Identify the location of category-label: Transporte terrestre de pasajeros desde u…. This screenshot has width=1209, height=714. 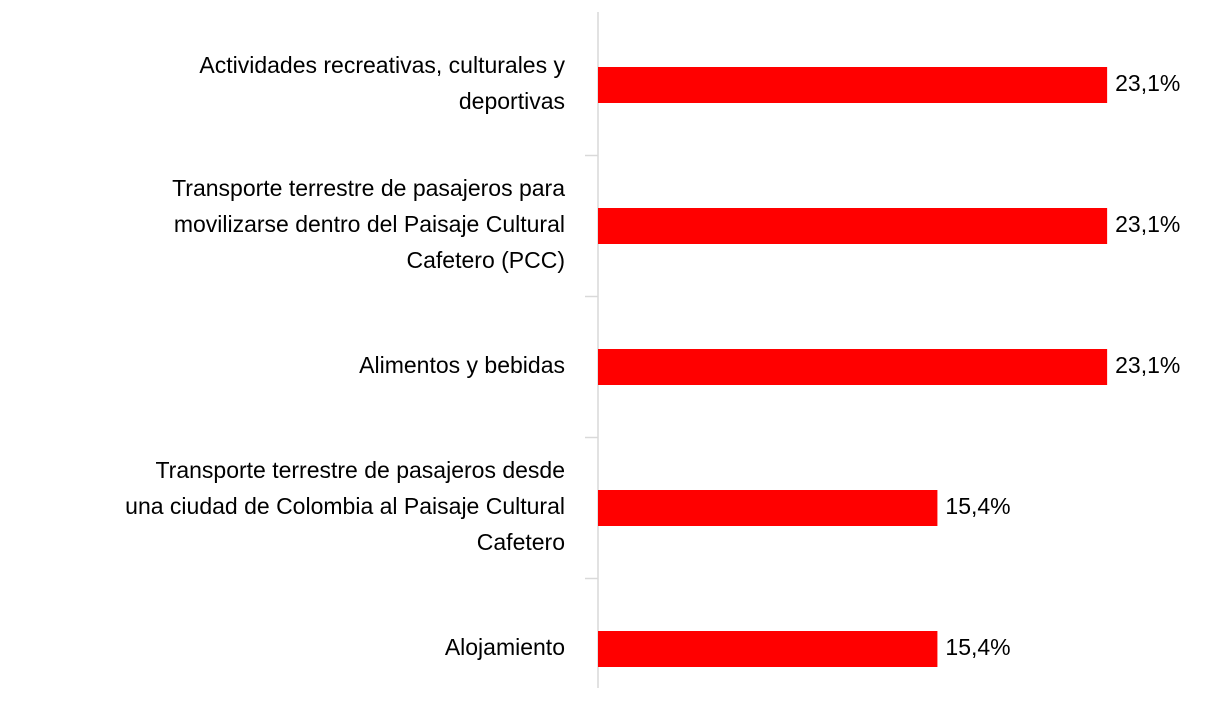
(345, 506).